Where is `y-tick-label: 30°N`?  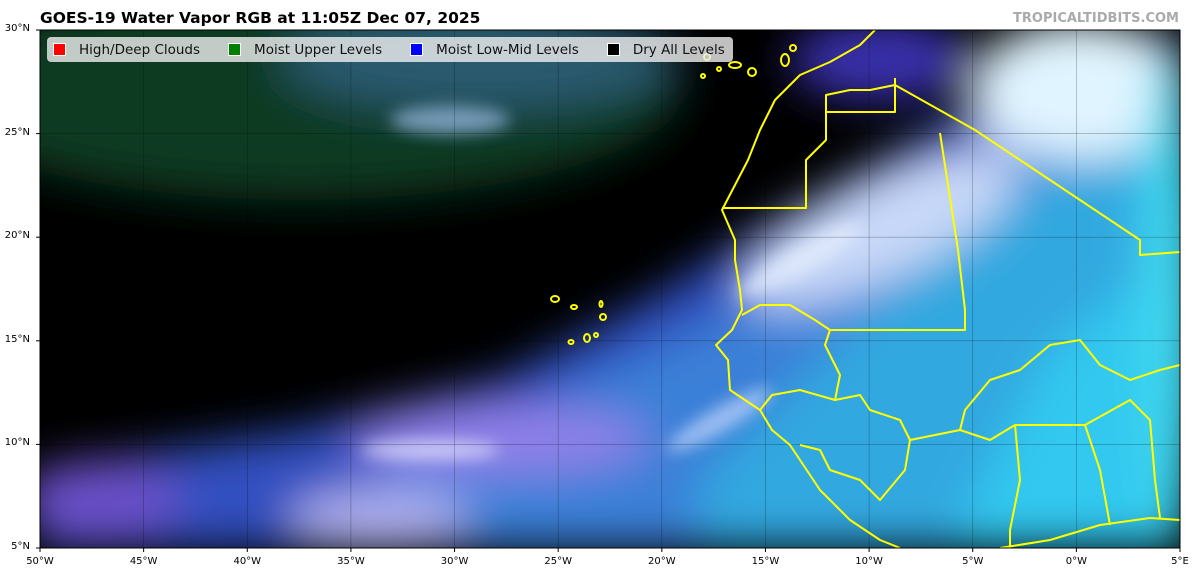
y-tick-label: 30°N is located at coordinates (17, 28).